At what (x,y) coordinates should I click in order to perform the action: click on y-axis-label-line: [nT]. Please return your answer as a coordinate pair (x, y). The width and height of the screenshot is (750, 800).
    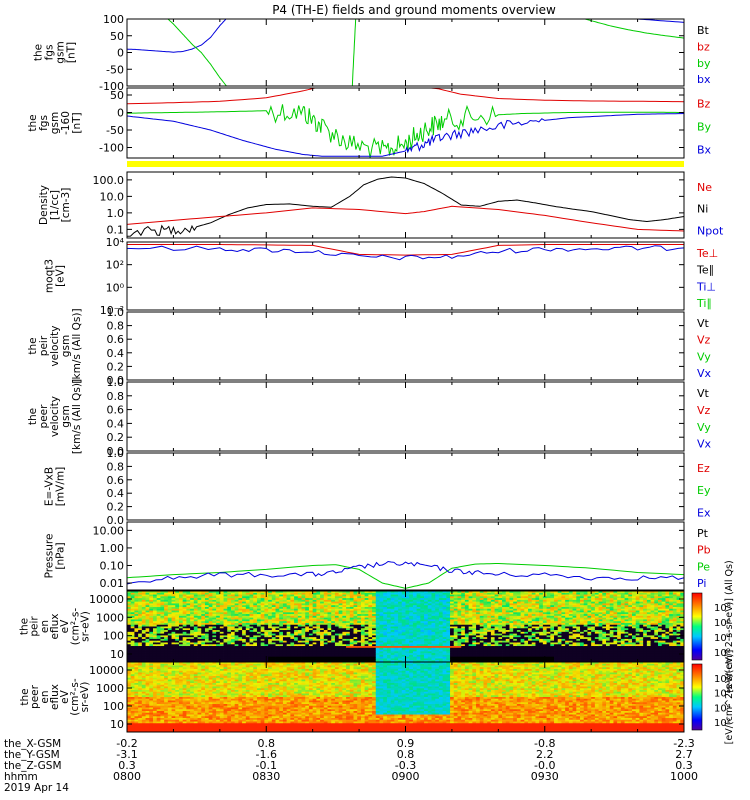
    Looking at the image, I should click on (72, 52).